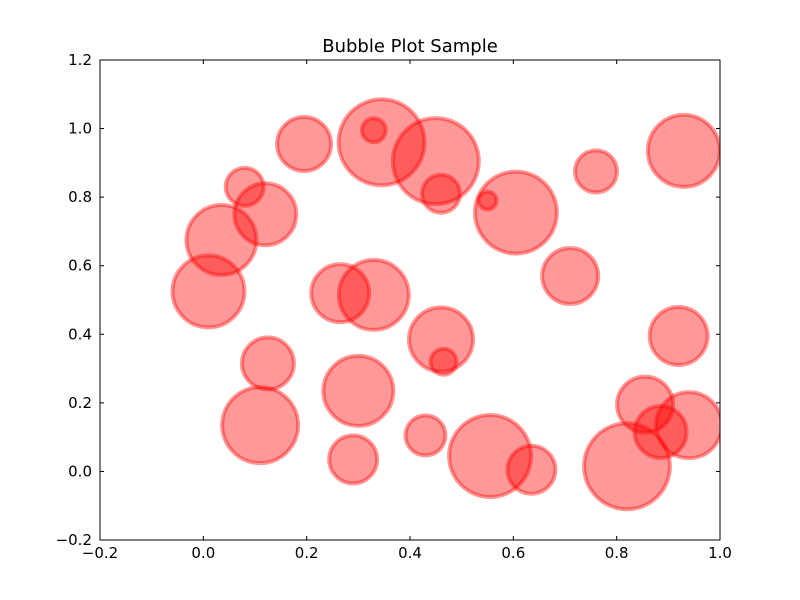 The width and height of the screenshot is (800, 600). What do you see at coordinates (80, 266) in the screenshot?
I see `y-tick-label: 0.6` at bounding box center [80, 266].